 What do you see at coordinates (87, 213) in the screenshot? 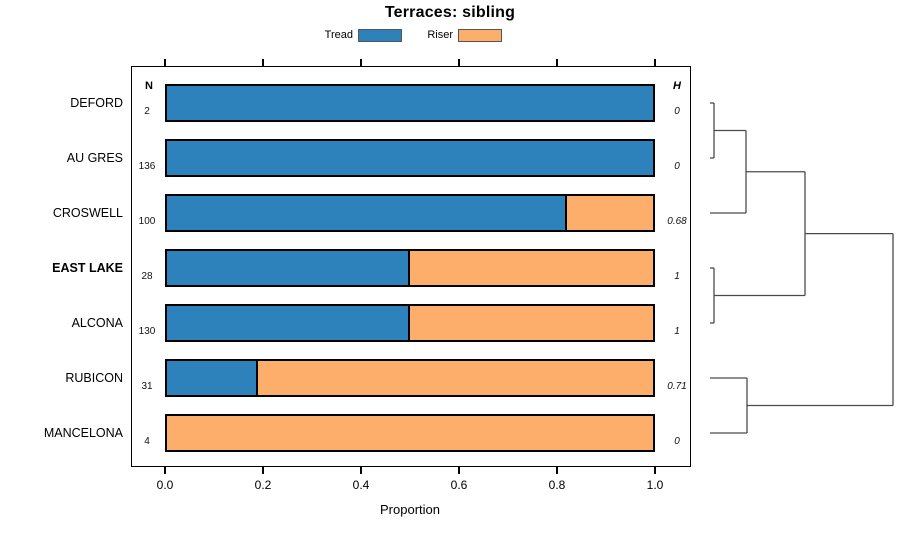
I see `site-label-croswell: CROSWELL` at bounding box center [87, 213].